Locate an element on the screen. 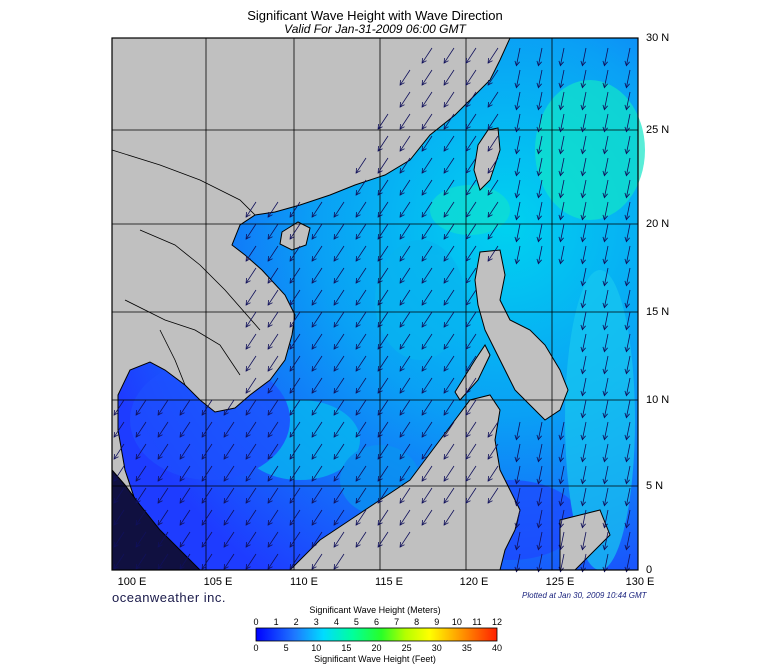 Image resolution: width=775 pixels, height=665 pixels. lon-label-120e: 120 E is located at coordinates (474, 582).